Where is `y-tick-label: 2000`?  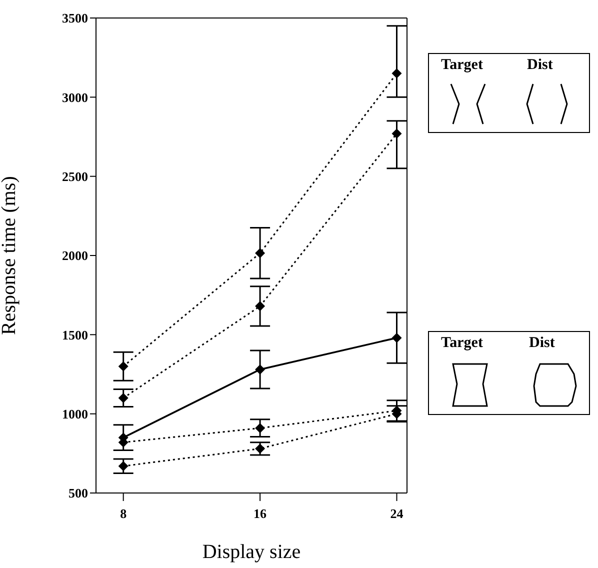 y-tick-label: 2000 is located at coordinates (75, 256).